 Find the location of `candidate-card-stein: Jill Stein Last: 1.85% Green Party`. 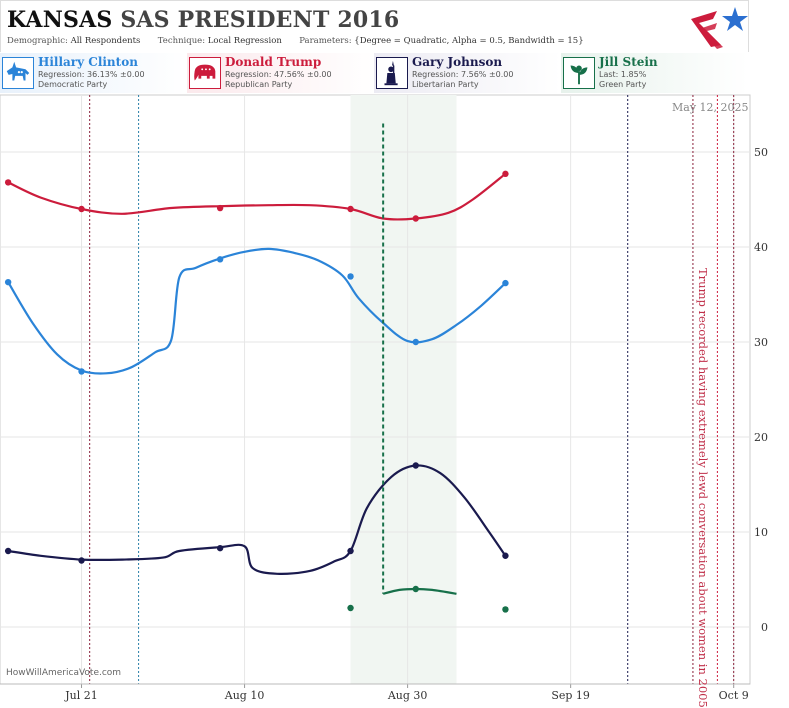

candidate-card-stein: Jill Stein Last: 1.85% Green Party is located at coordinates (654, 73).